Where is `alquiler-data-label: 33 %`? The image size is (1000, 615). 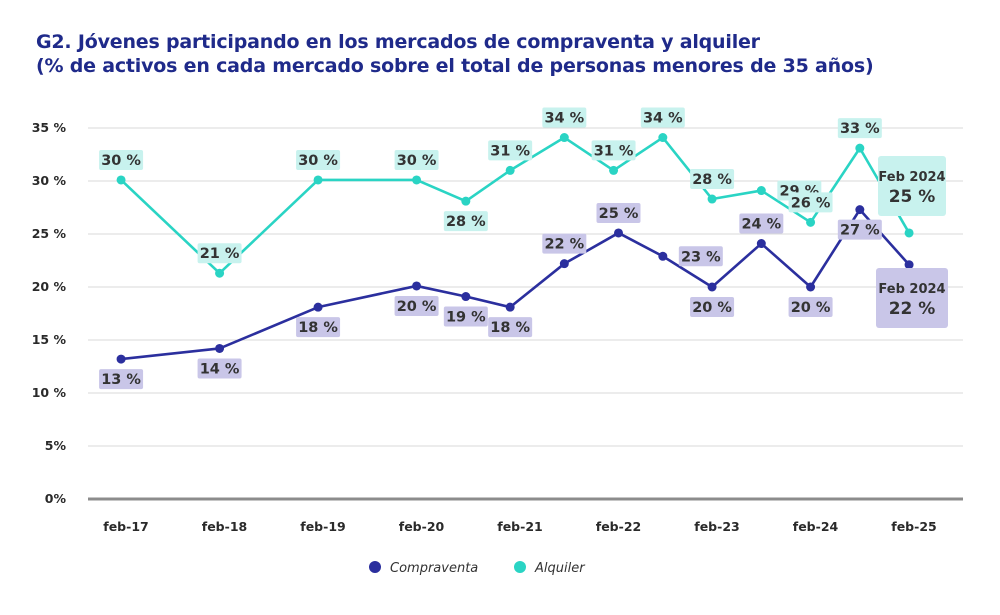 alquiler-data-label: 33 % is located at coordinates (860, 129).